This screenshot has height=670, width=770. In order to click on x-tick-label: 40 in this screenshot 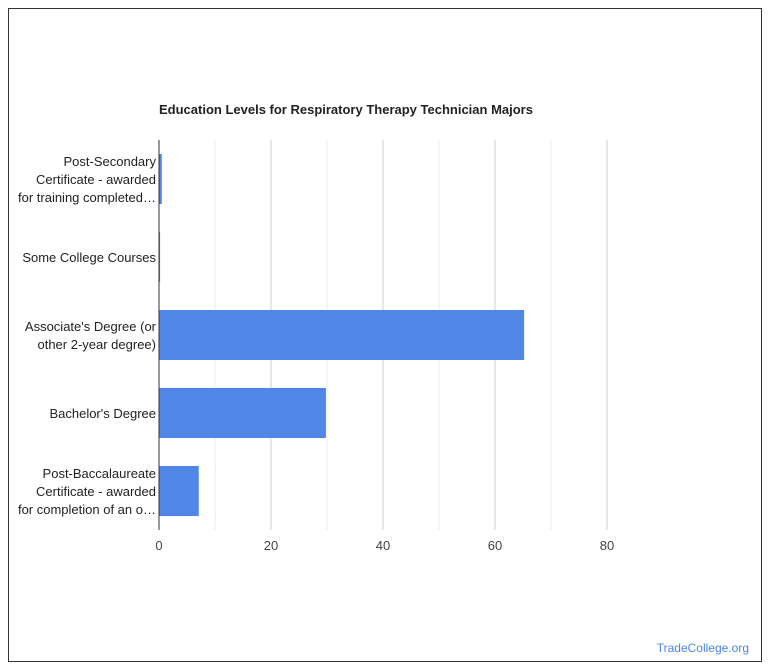, I will do `click(383, 545)`.